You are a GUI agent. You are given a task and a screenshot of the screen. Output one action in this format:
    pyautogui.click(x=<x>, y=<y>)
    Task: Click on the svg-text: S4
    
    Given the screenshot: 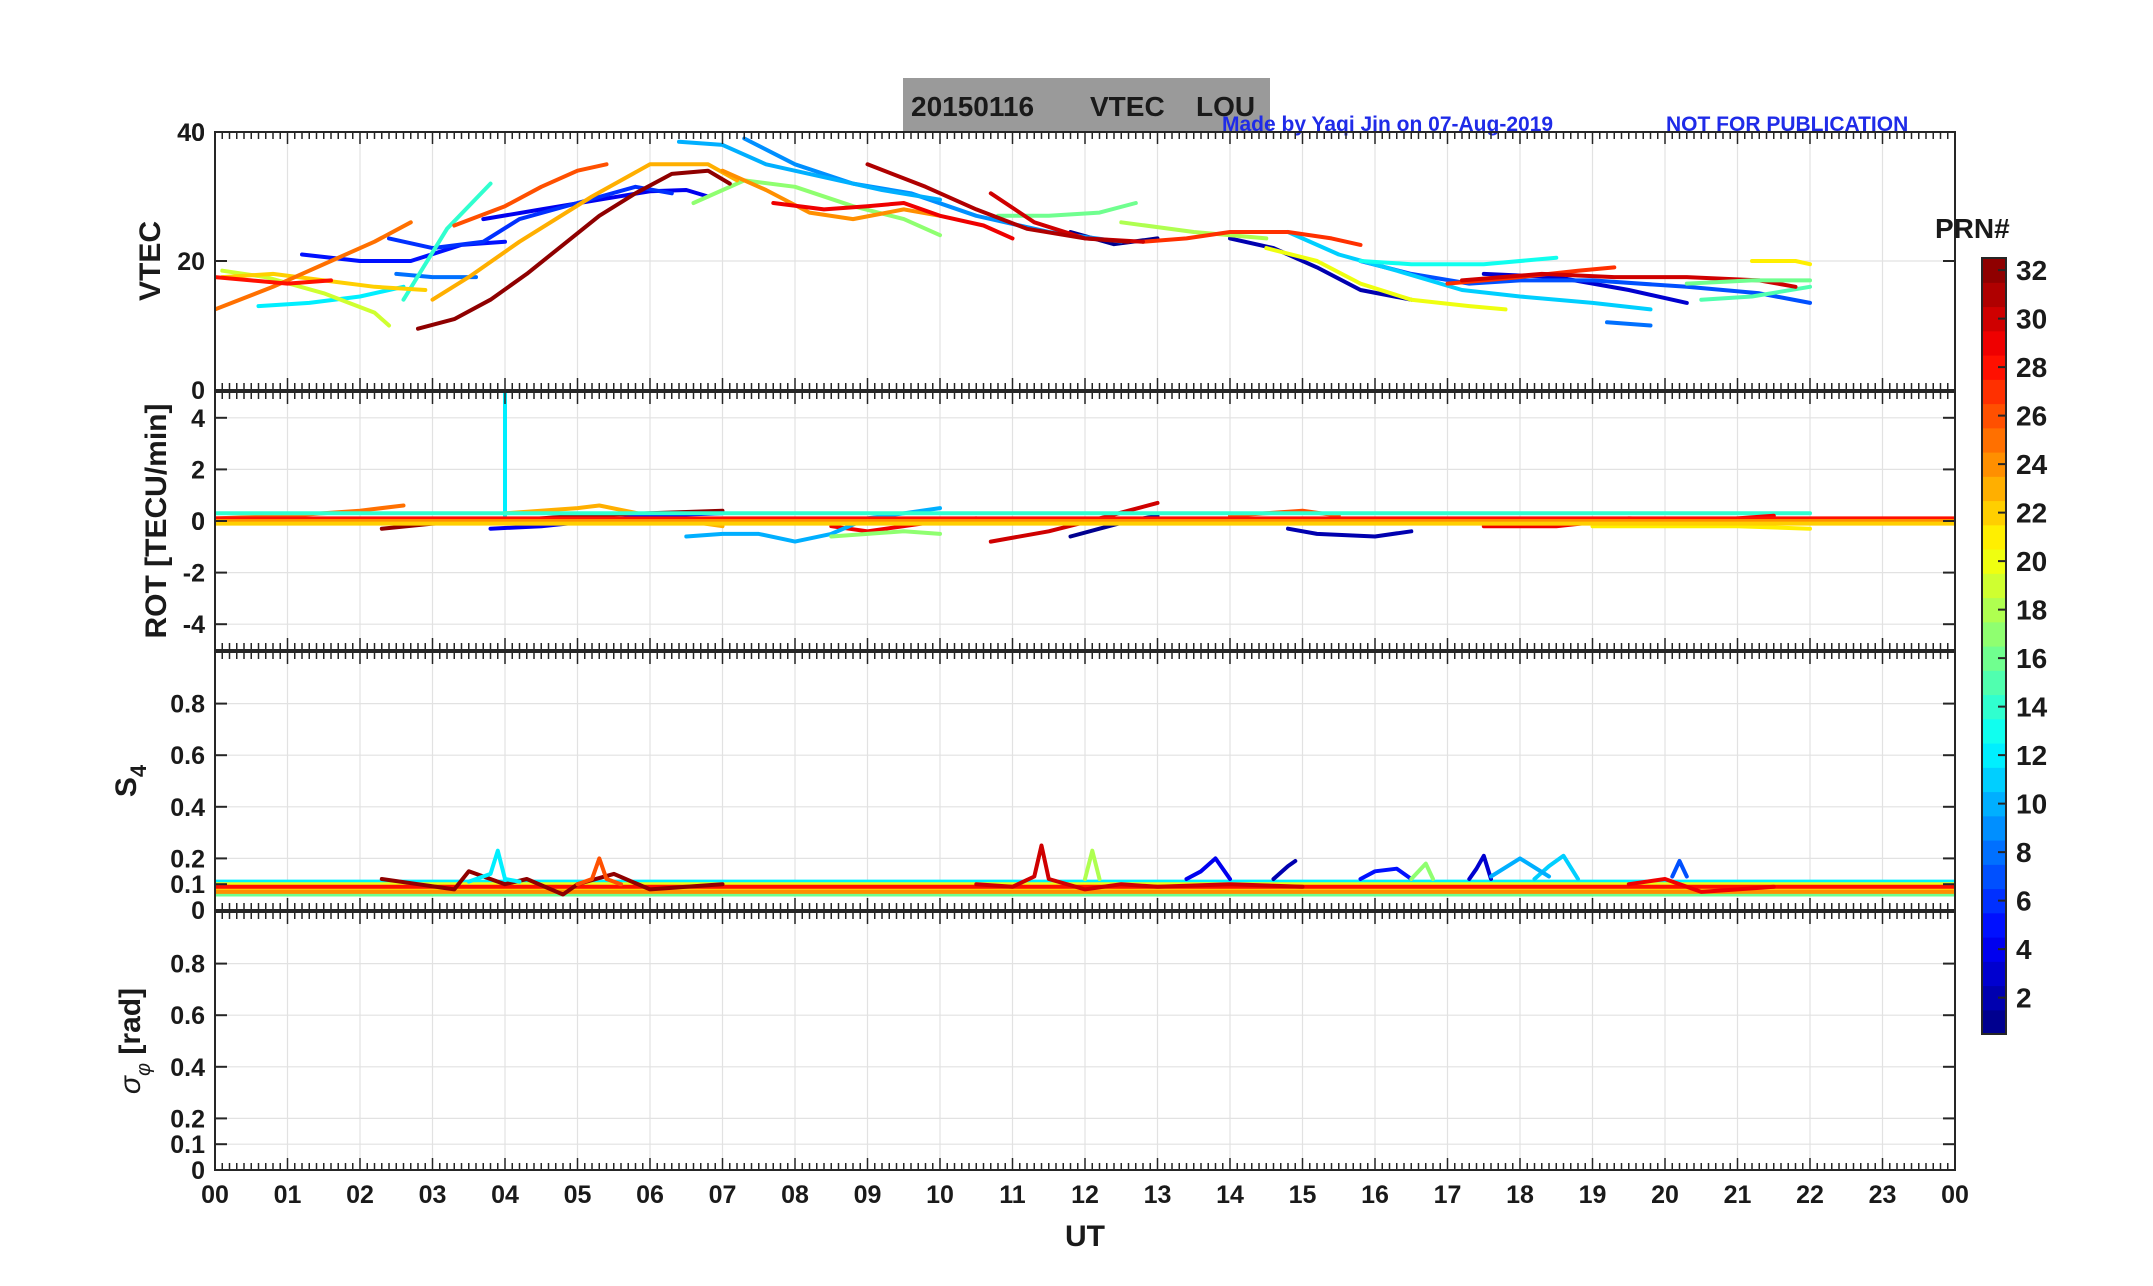 What is the action you would take?
    pyautogui.click(x=130, y=780)
    